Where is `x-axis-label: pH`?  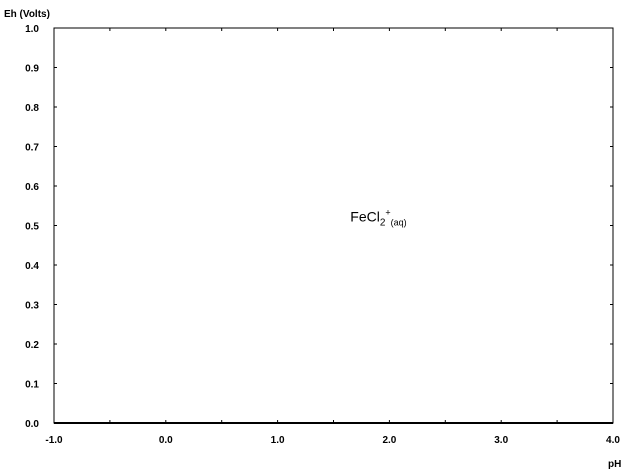 x-axis-label: pH is located at coordinates (614, 464).